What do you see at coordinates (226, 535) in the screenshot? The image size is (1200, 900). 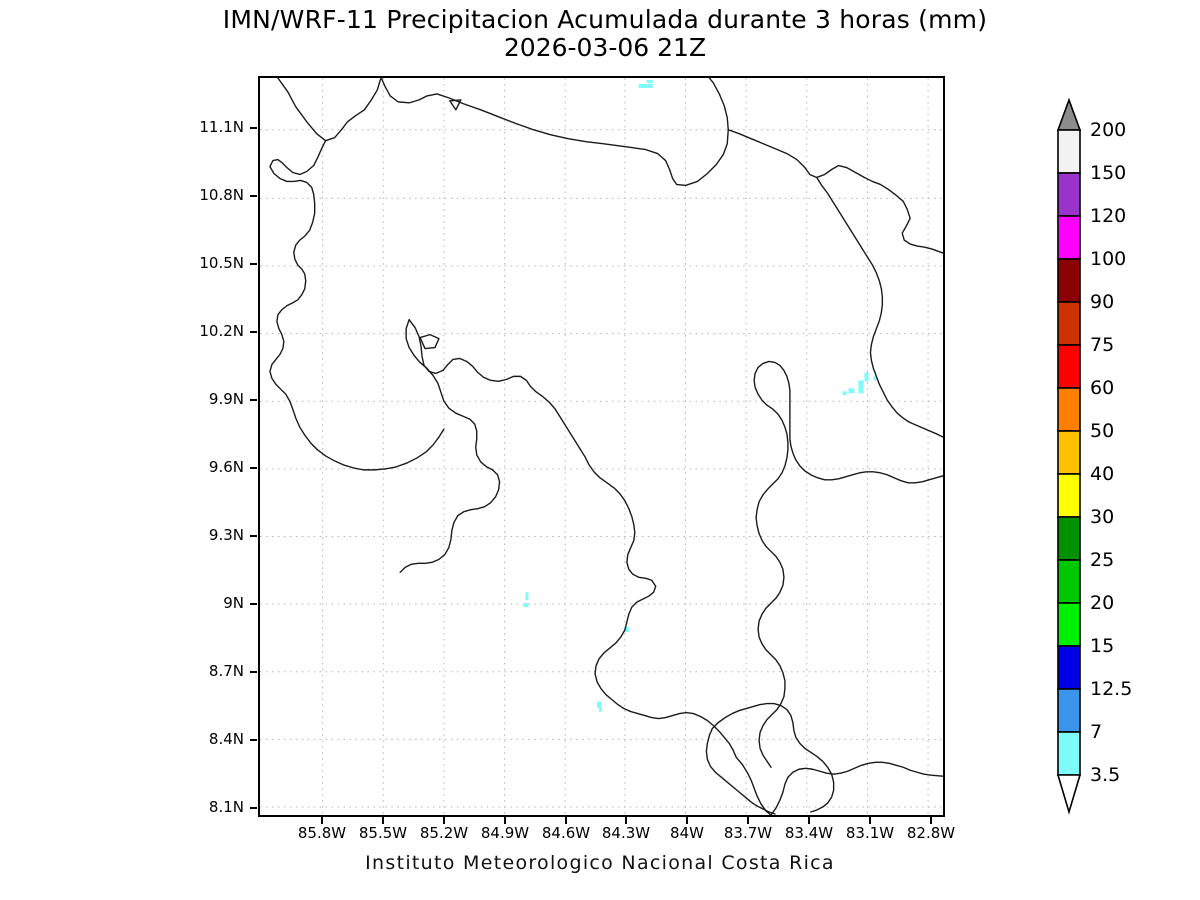 I see `y-tick-label: 9.3N` at bounding box center [226, 535].